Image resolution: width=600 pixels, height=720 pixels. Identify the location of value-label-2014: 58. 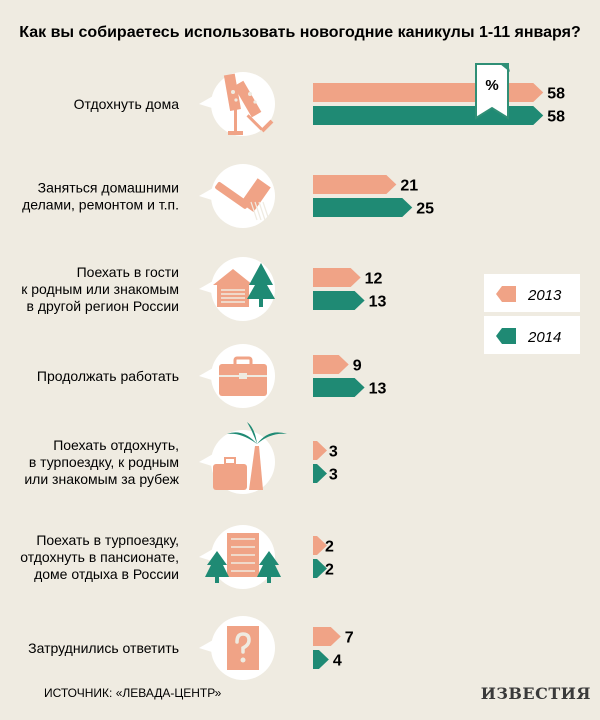
(556, 117).